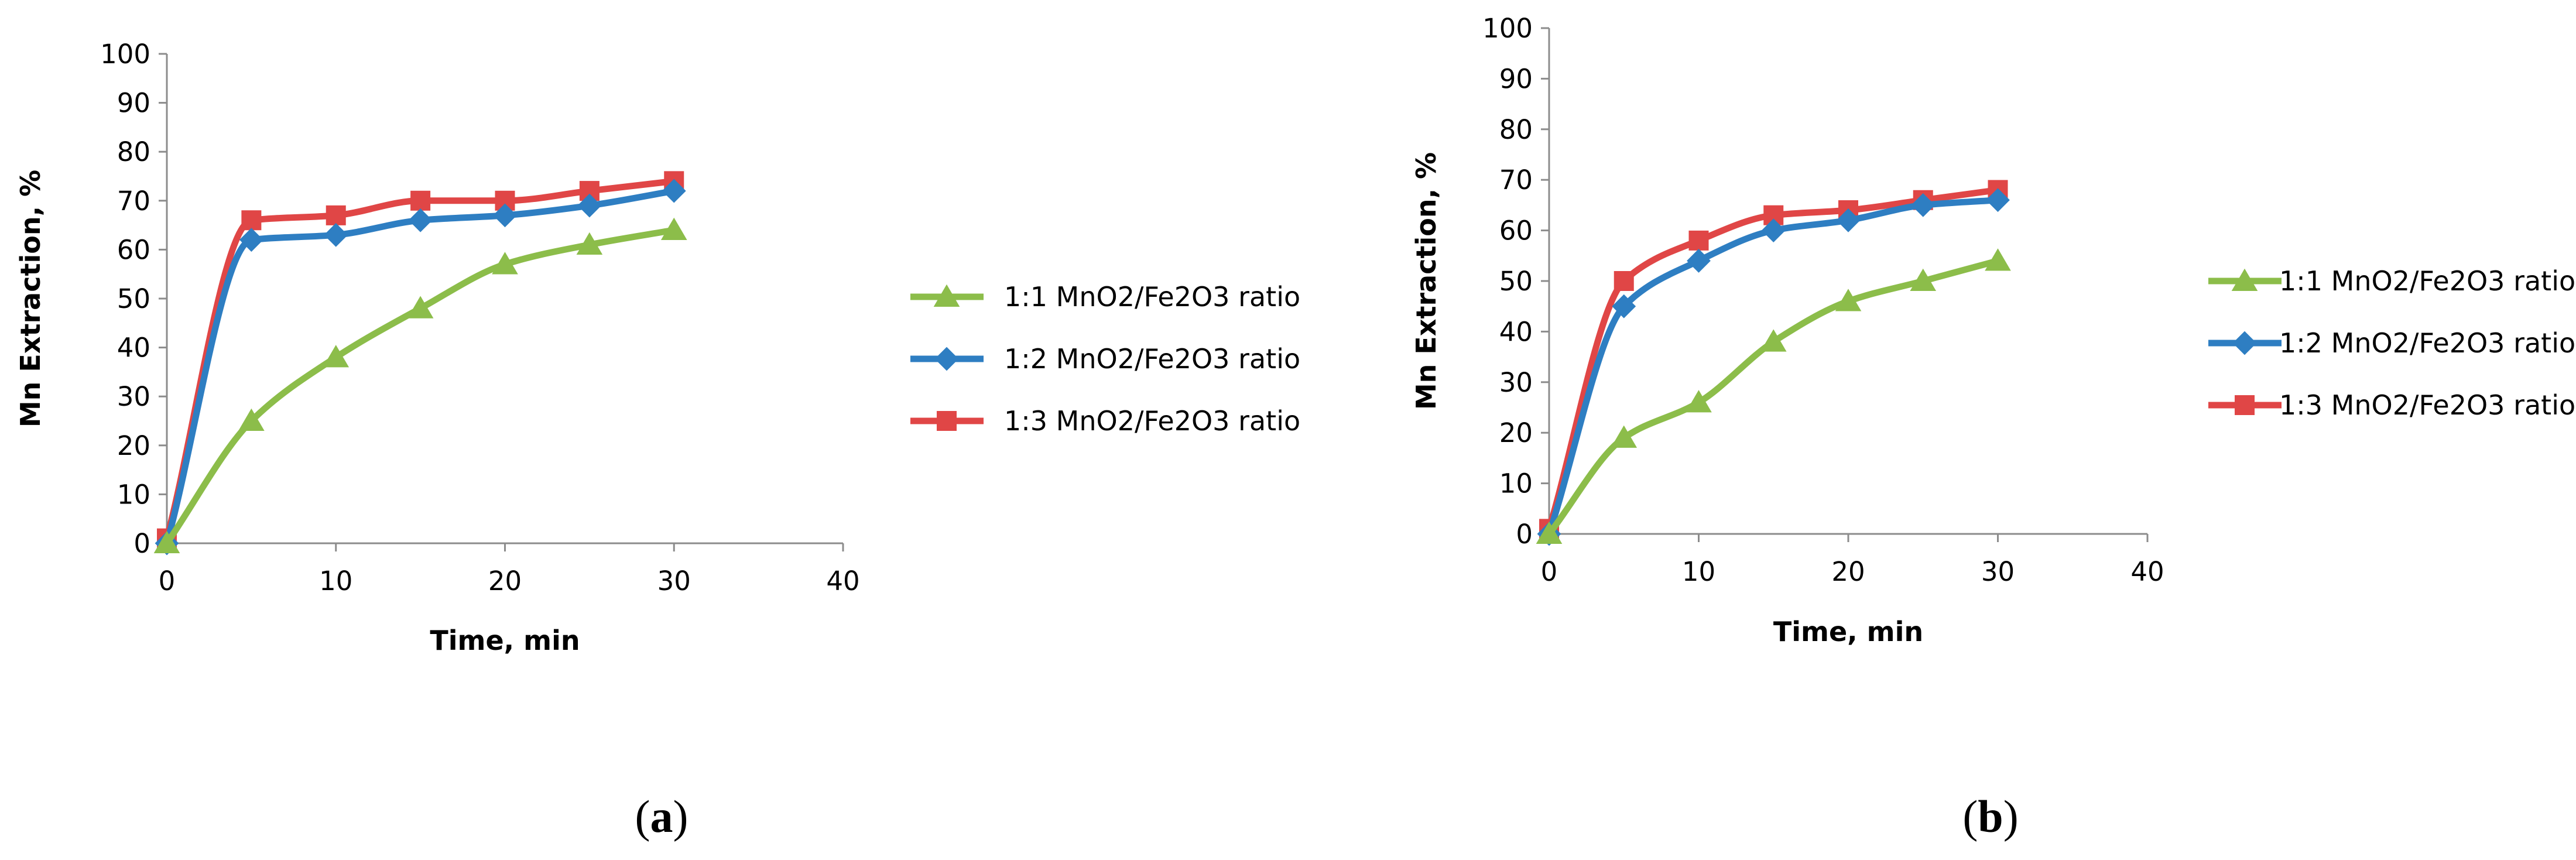 The width and height of the screenshot is (2576, 860). I want to click on panel-caption: (a), so click(661, 816).